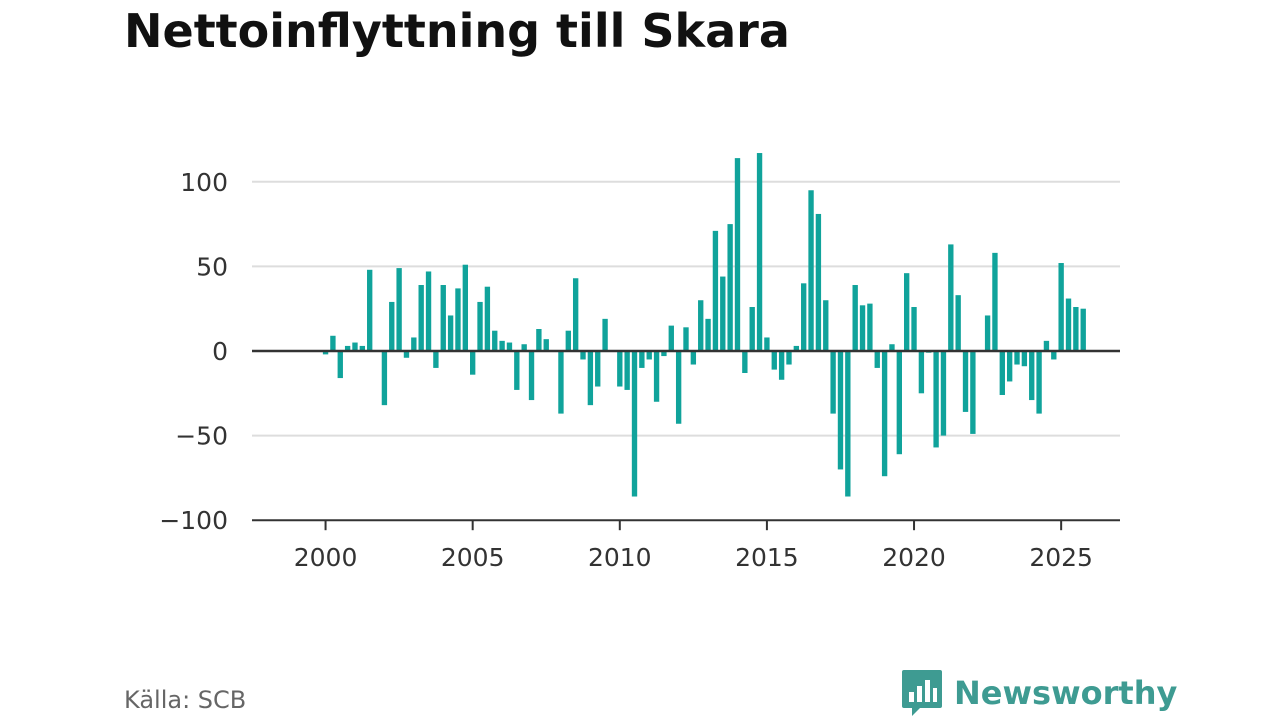 This screenshot has height=720, width=1280. Describe the element at coordinates (326, 557) in the screenshot. I see `x-tick-label: 2000` at that location.